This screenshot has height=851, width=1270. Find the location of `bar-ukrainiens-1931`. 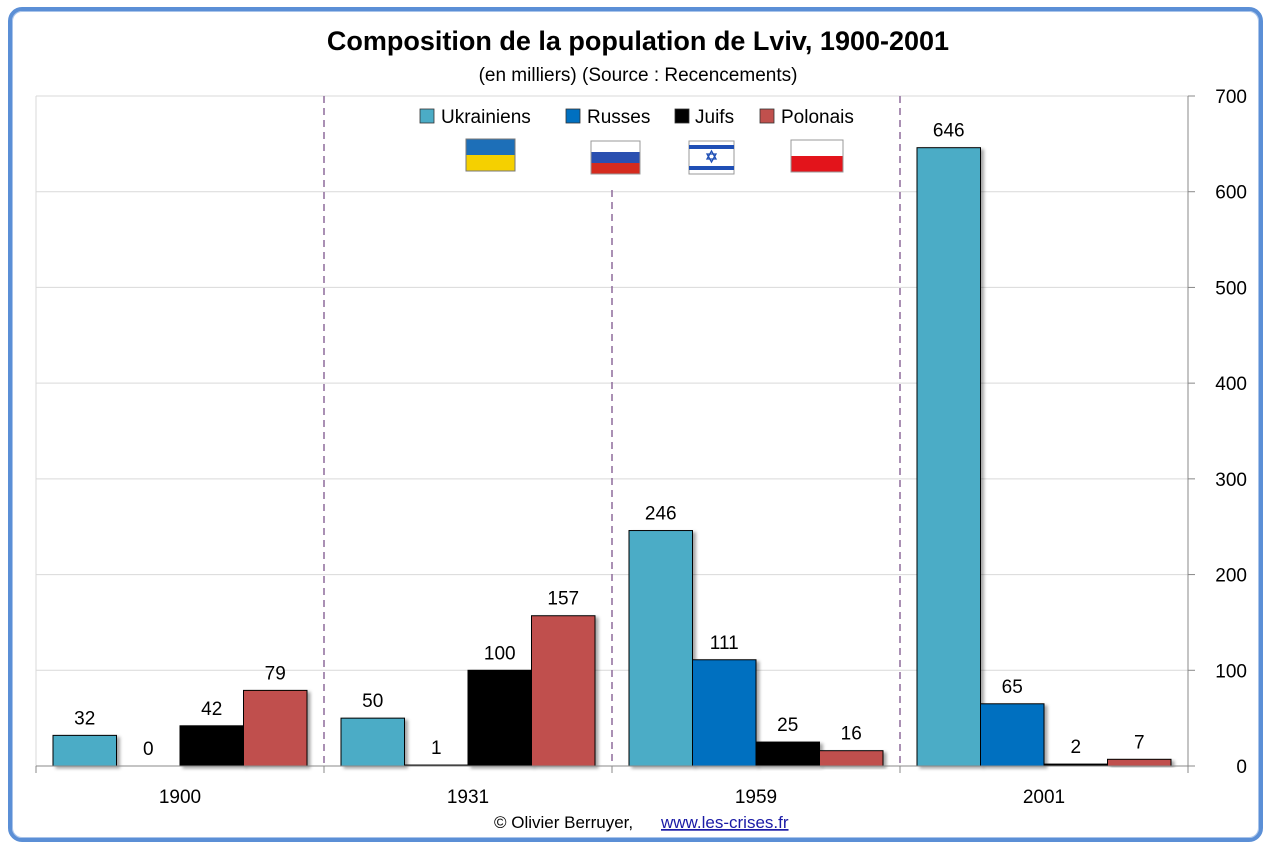

bar-ukrainiens-1931 is located at coordinates (372, 742).